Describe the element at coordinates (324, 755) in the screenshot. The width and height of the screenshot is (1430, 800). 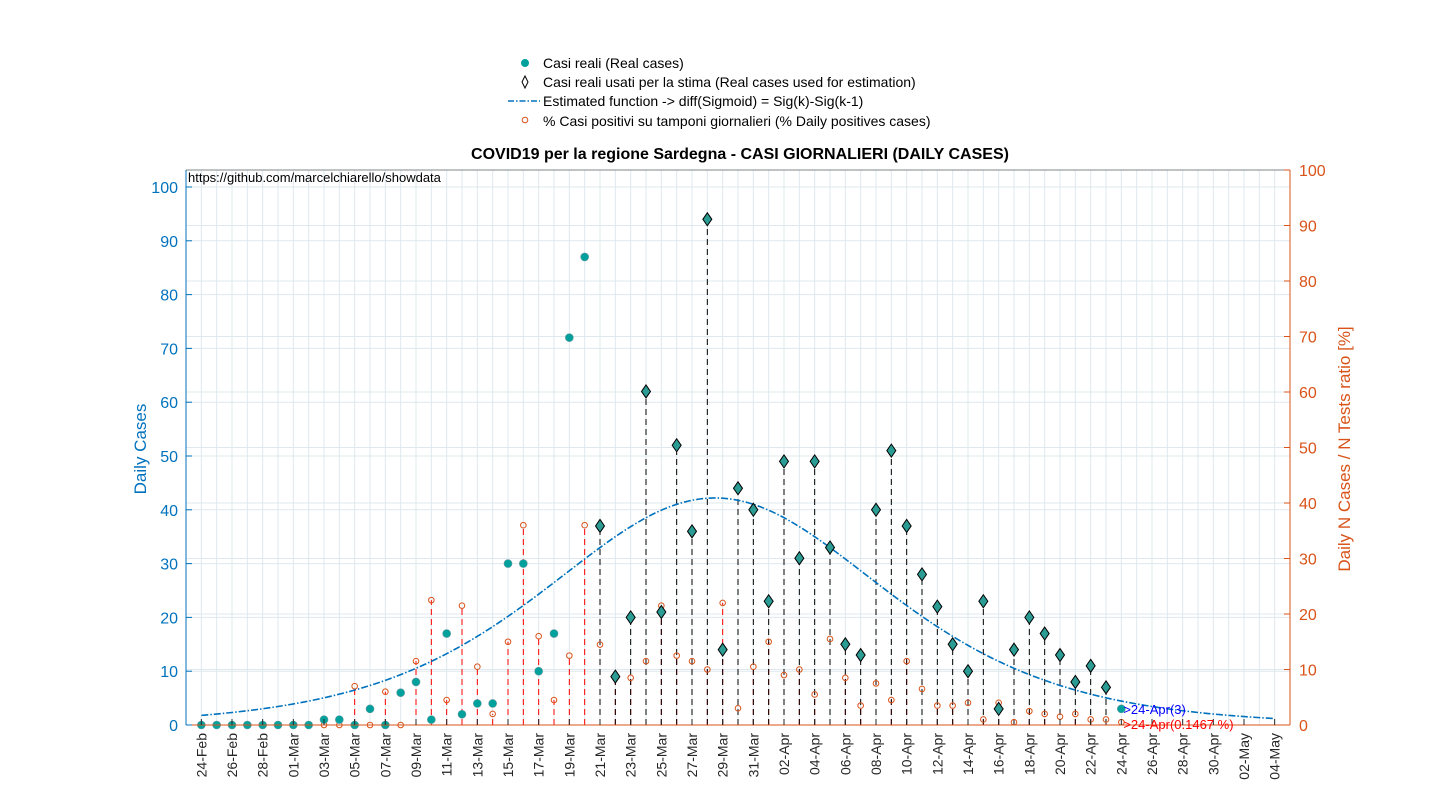
I see `x-tick-label: 03-Mar` at that location.